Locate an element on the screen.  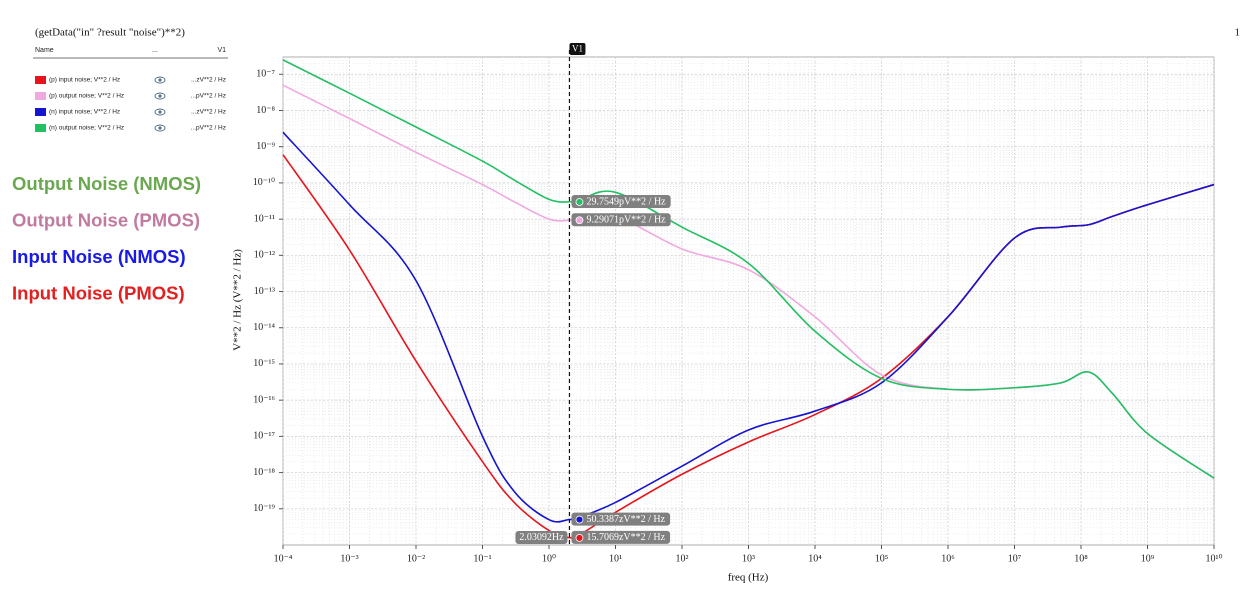
cursor-x-label: 2.03092Hz is located at coordinates (541, 537).